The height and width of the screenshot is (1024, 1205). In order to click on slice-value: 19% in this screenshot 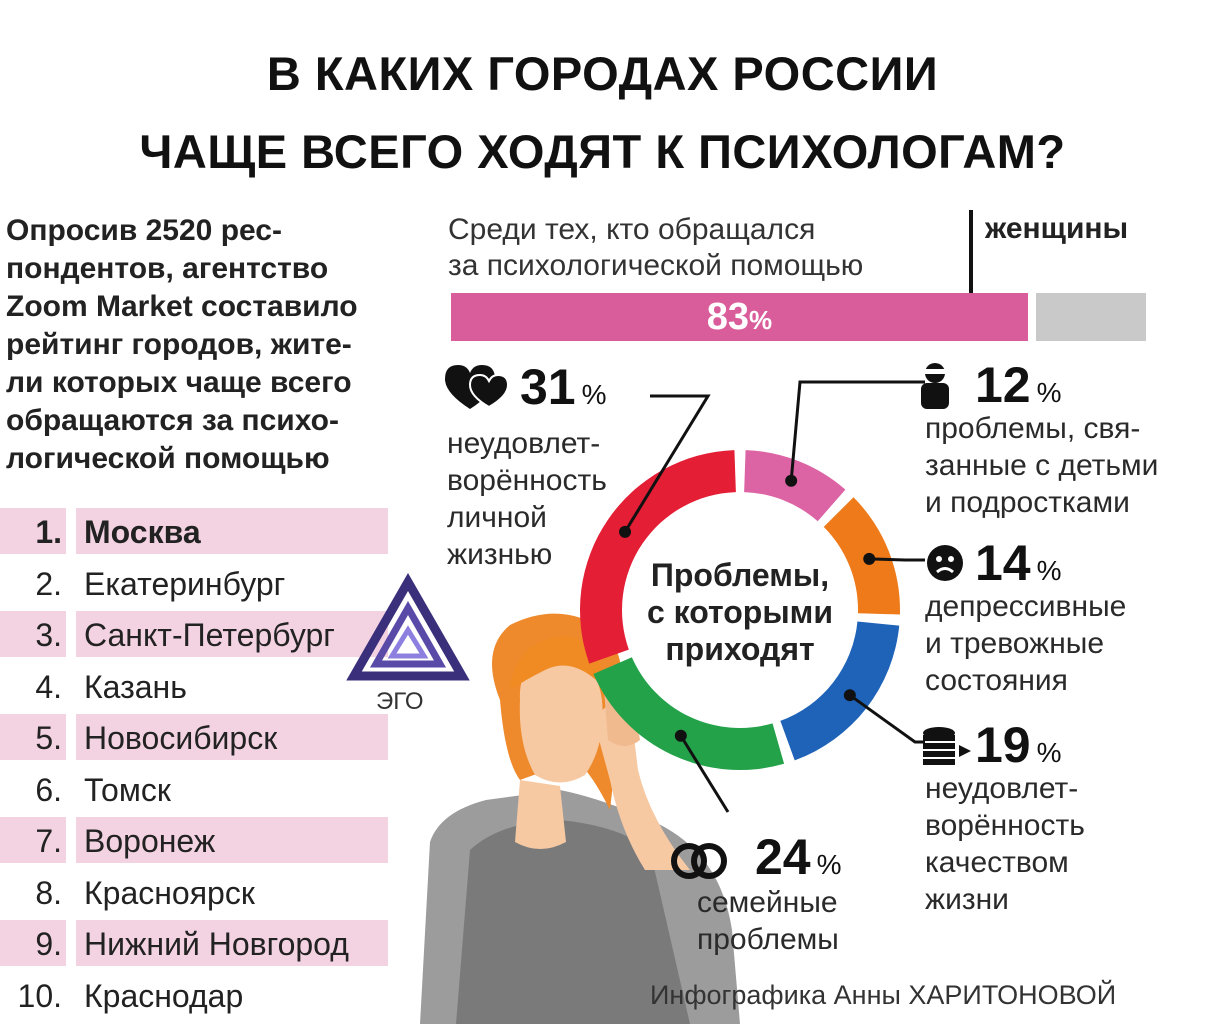, I will do `click(1018, 745)`.